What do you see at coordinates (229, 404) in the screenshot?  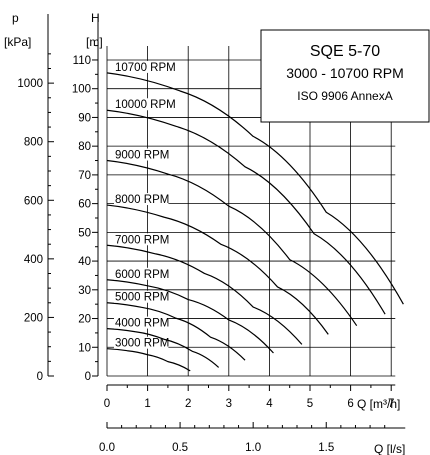 I see `q-axis-tick-label: 3` at bounding box center [229, 404].